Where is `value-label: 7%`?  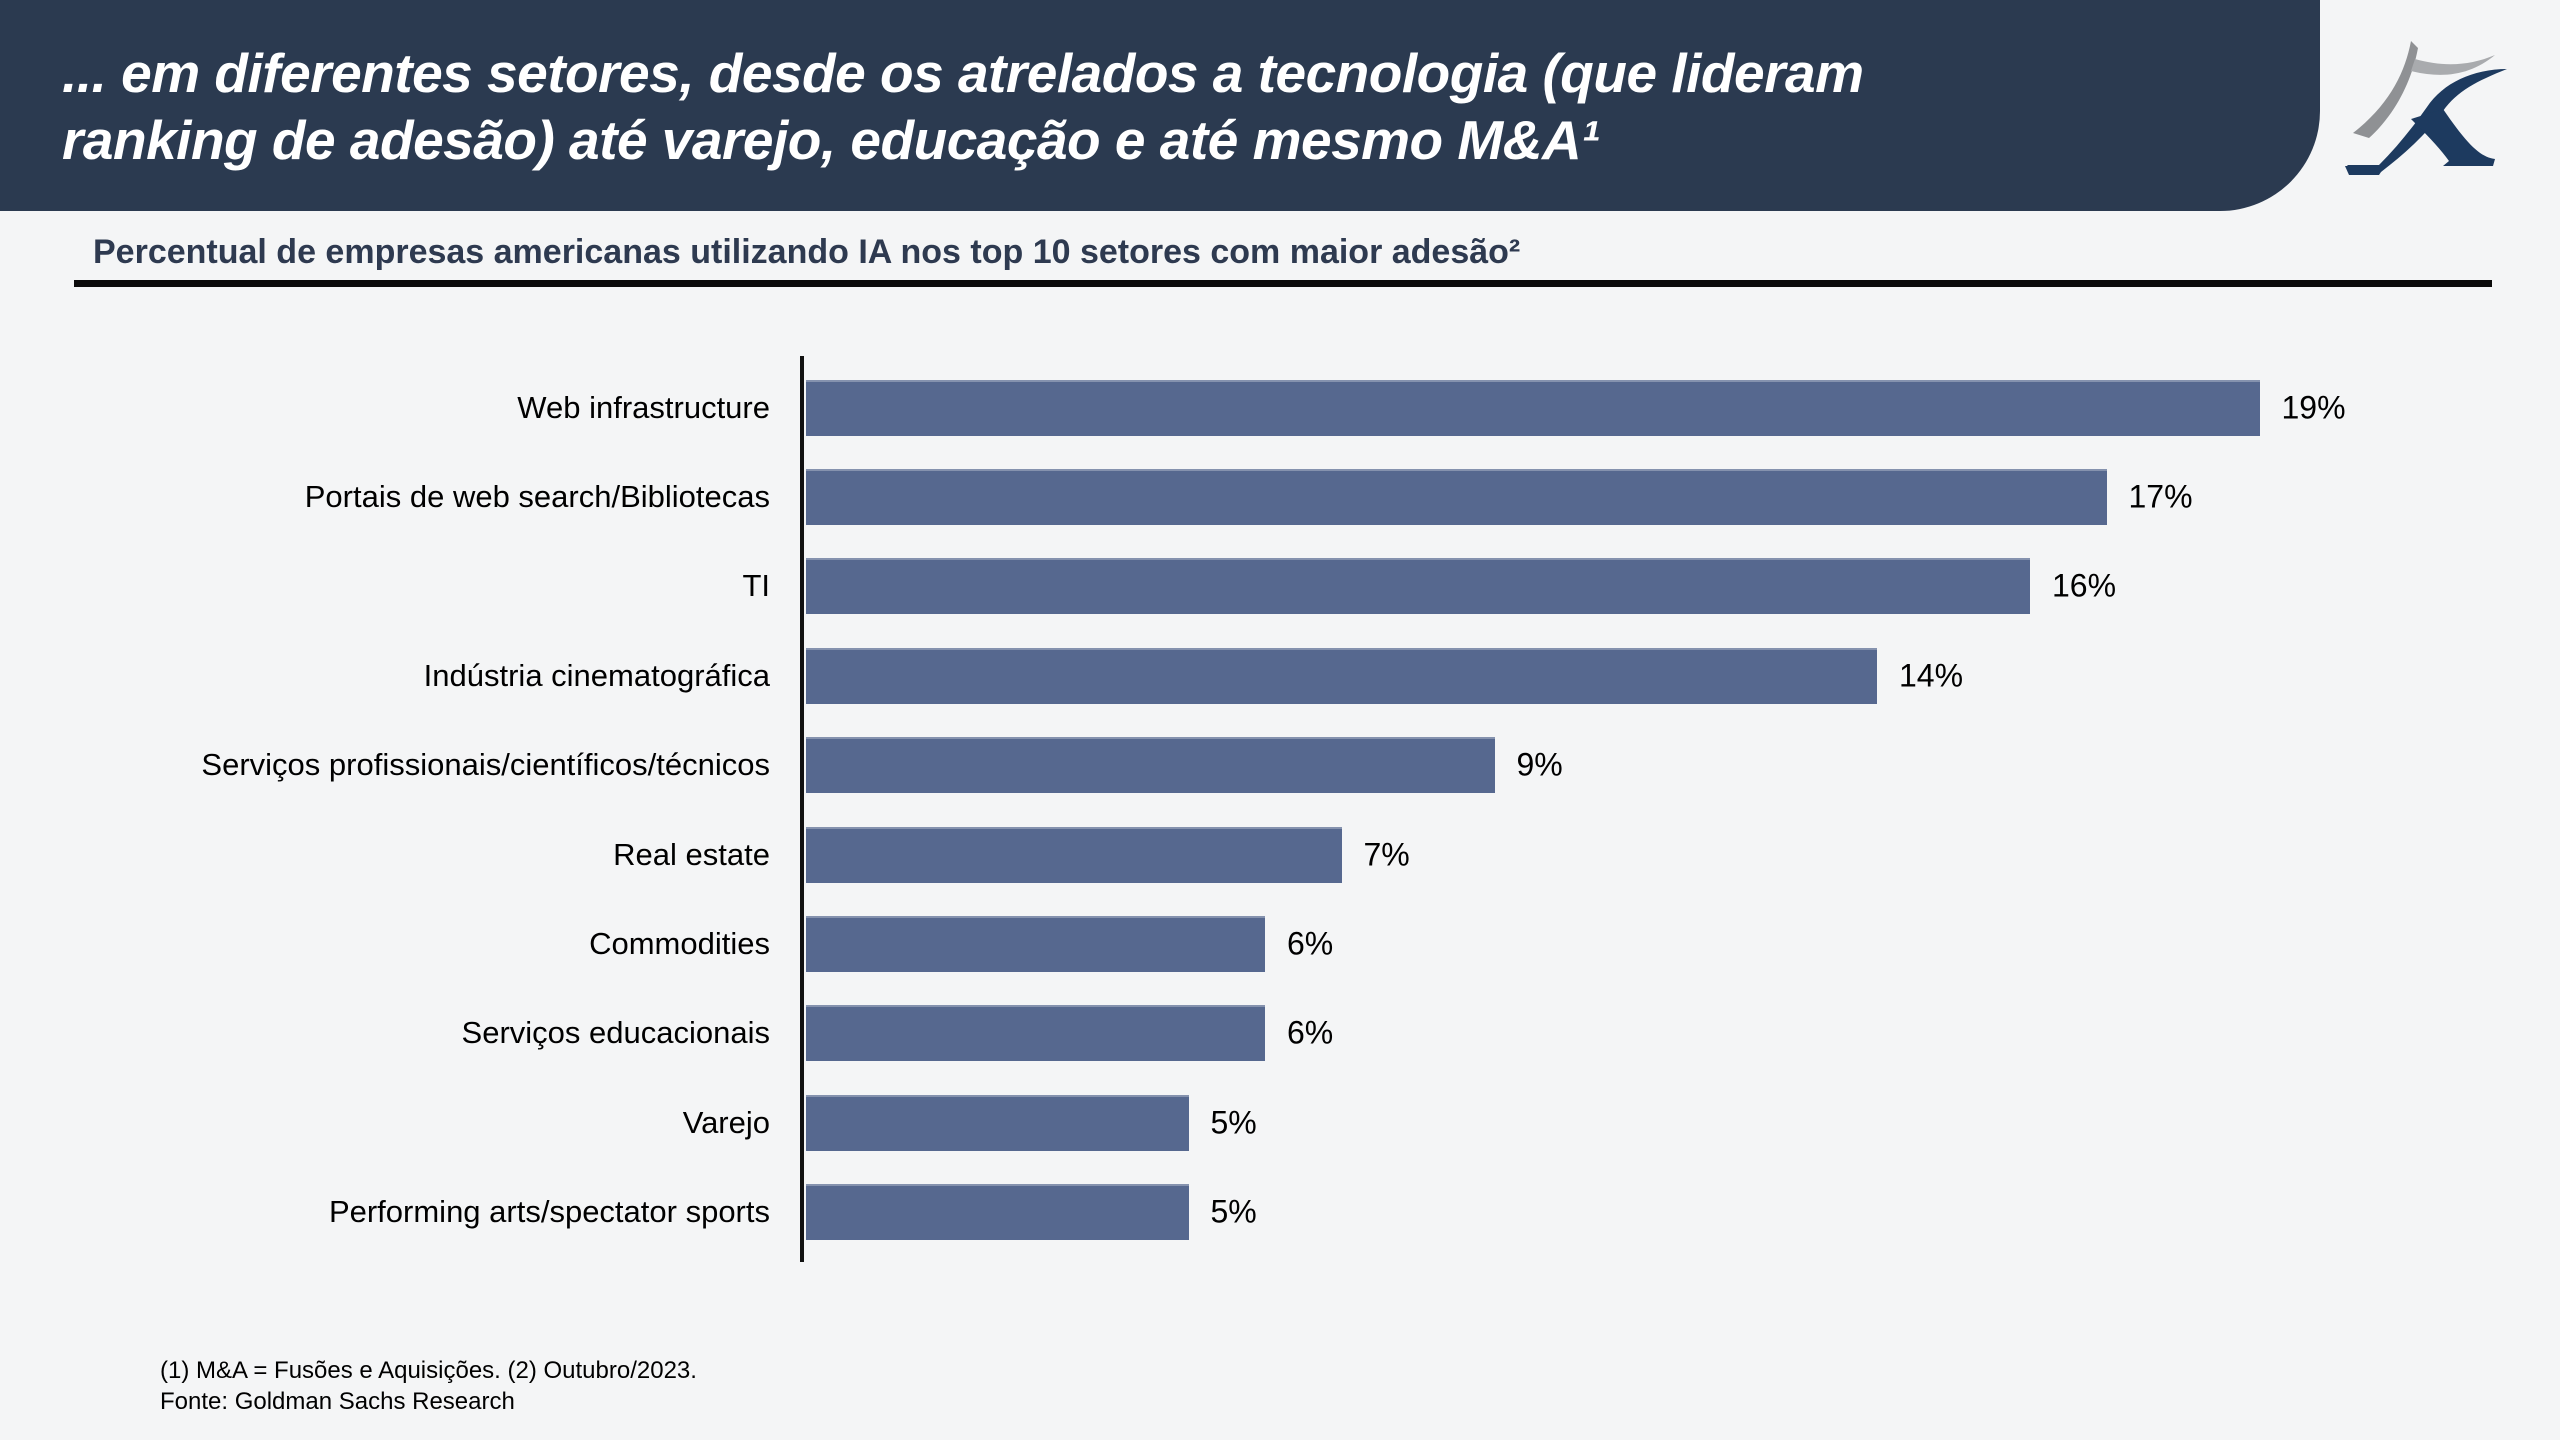 value-label: 7% is located at coordinates (1386, 854).